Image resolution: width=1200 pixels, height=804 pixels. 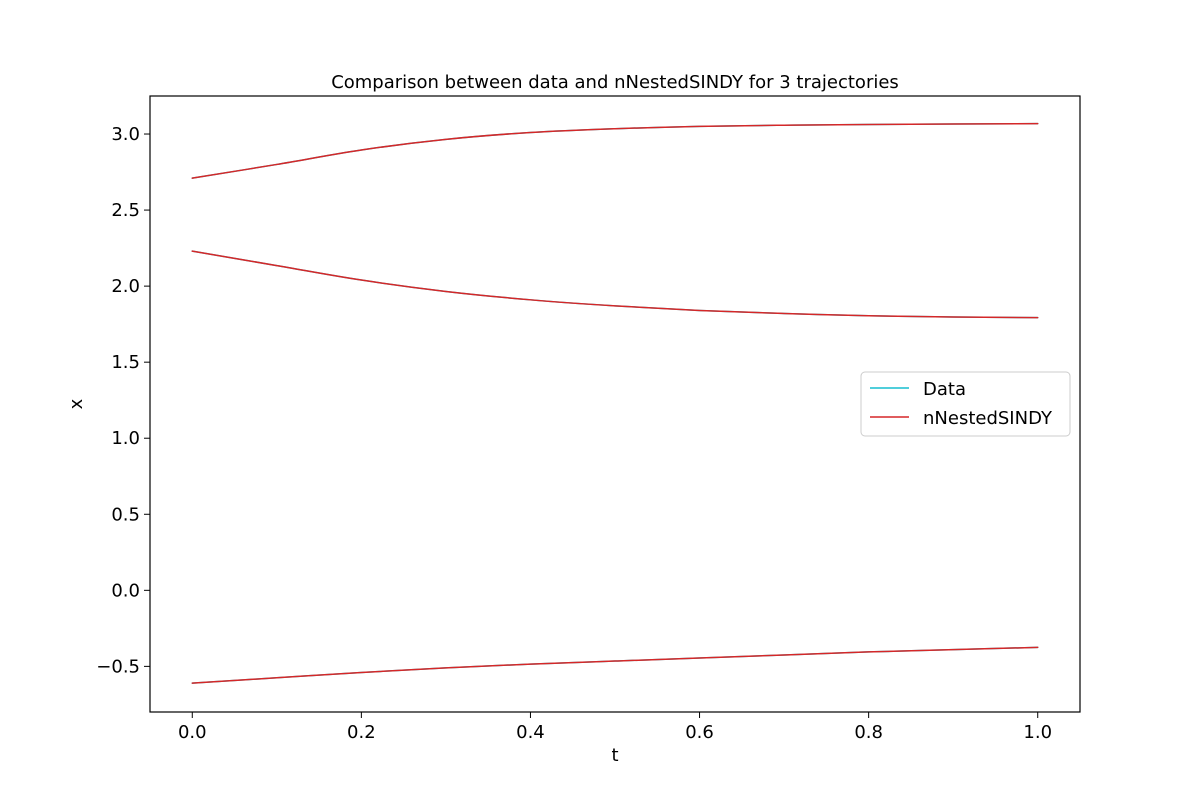 I want to click on y-tick-label: −0.5, so click(x=118, y=666).